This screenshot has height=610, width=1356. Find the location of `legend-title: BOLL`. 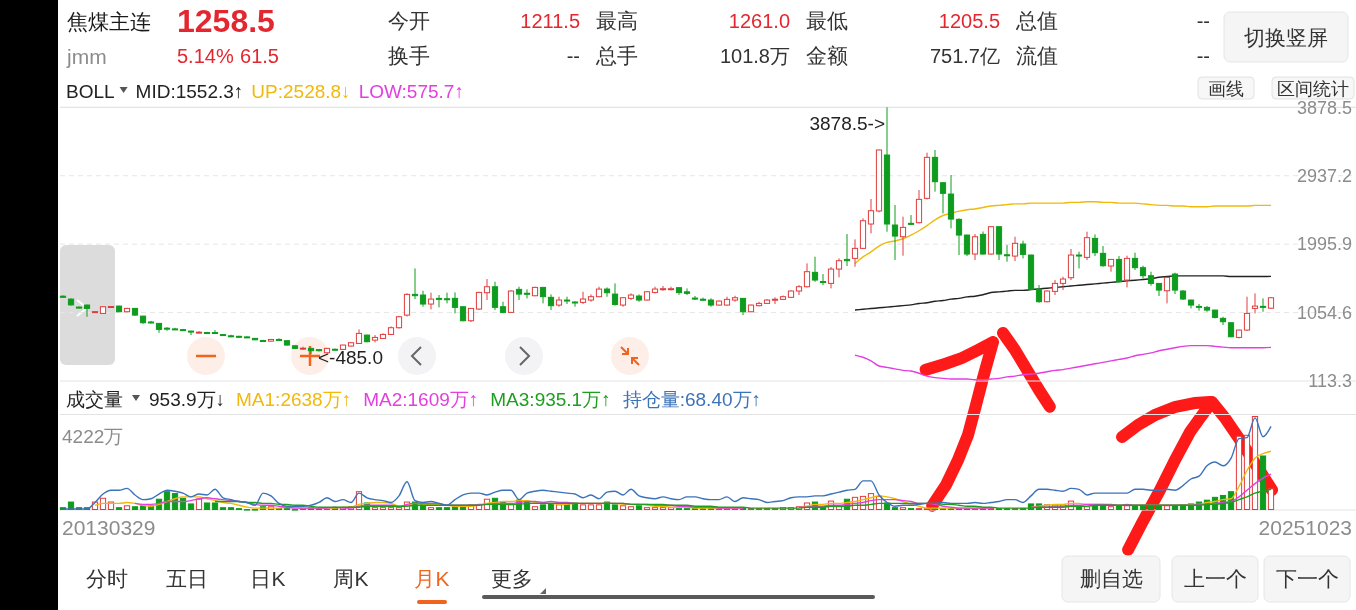

legend-title: BOLL is located at coordinates (90, 91).